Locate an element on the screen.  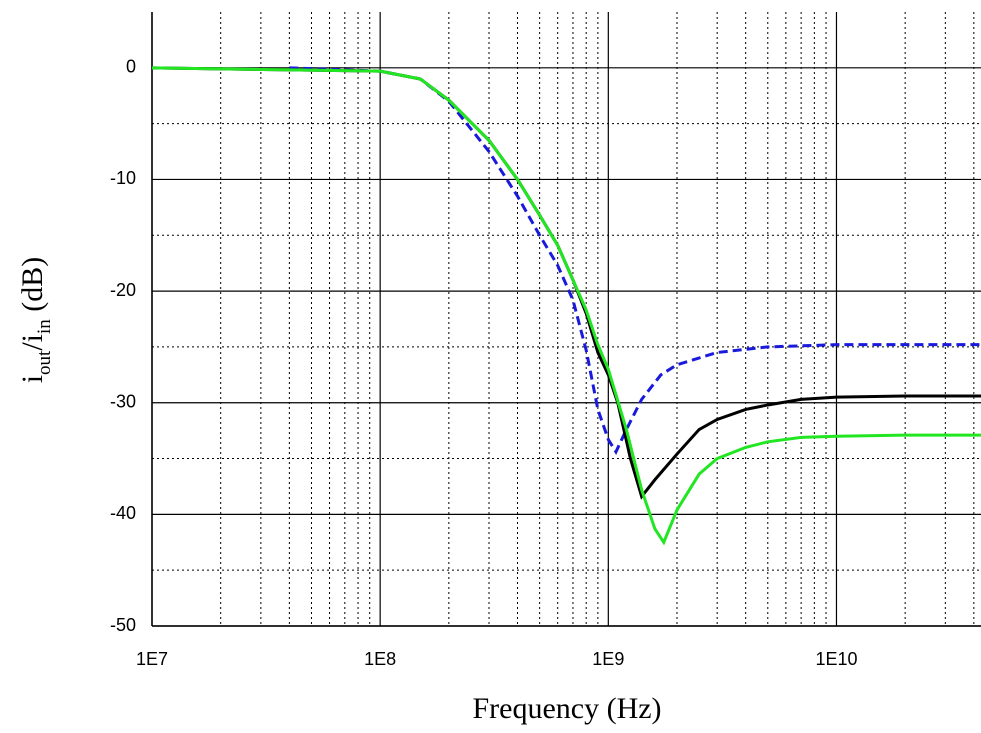
y-title-part: /i is located at coordinates (32, 342).